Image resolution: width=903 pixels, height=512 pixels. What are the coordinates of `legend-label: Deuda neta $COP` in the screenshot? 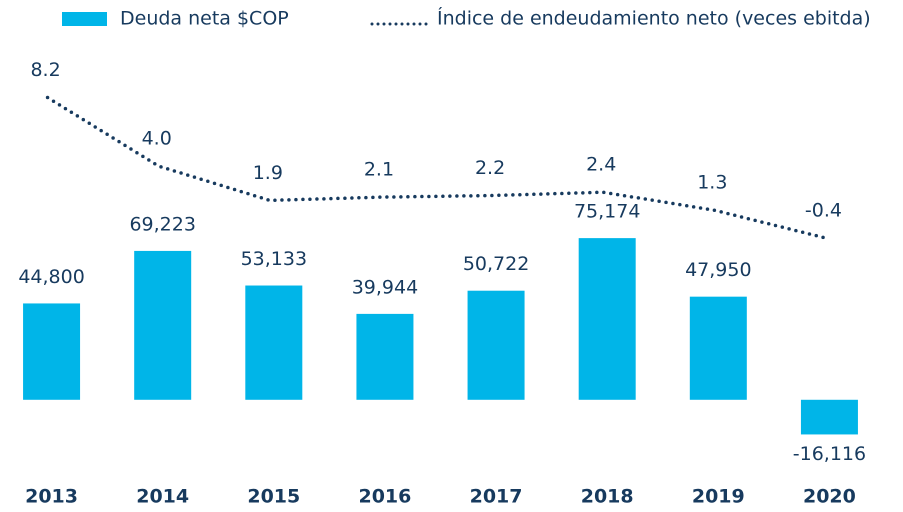 It's located at (204, 19).